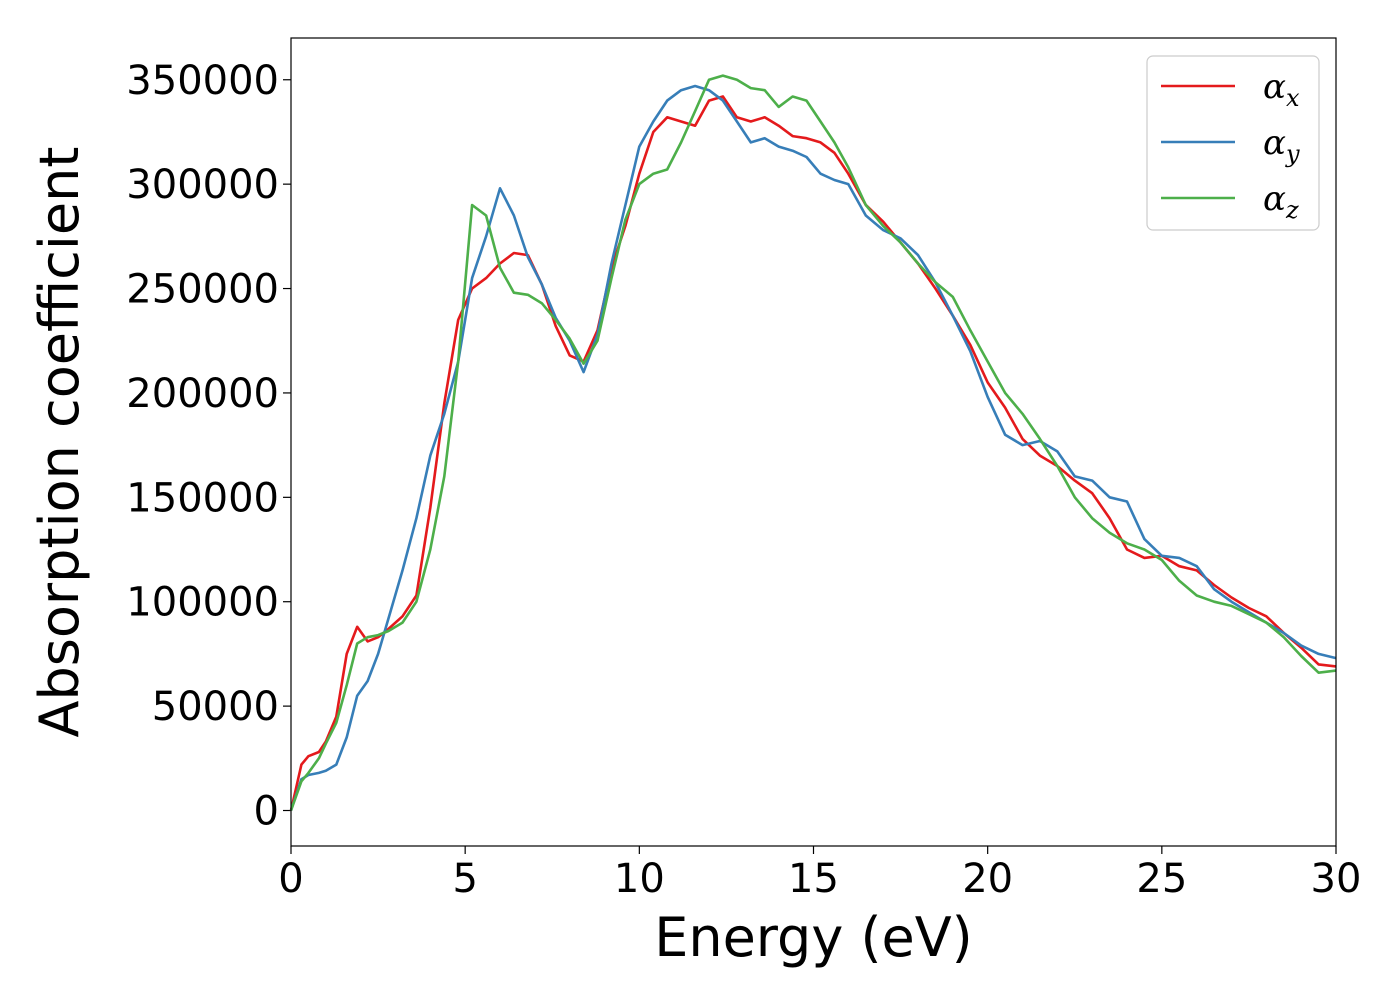  What do you see at coordinates (1336, 879) in the screenshot?
I see `x-tick-label: 30` at bounding box center [1336, 879].